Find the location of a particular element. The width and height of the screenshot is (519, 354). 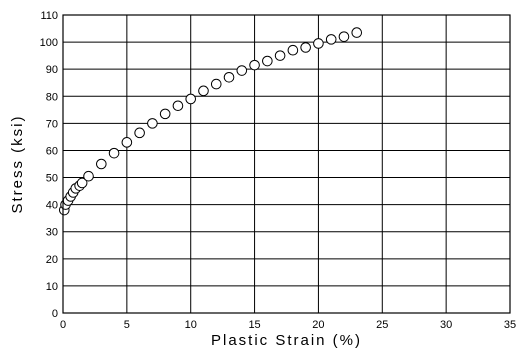

y-tick-label: 50 is located at coordinates (52, 179).